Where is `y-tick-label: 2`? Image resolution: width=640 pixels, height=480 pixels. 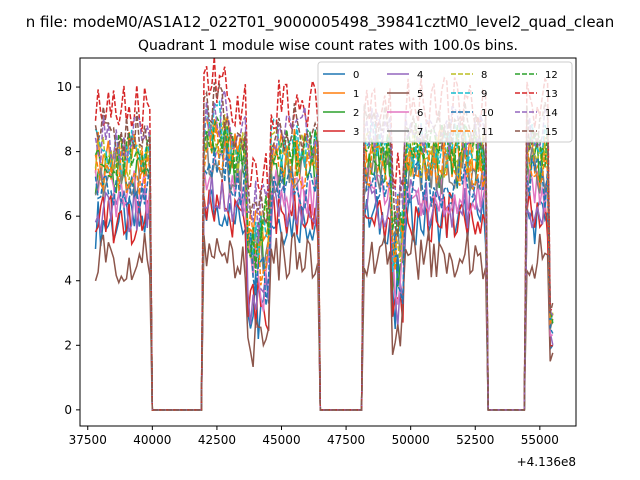 y-tick-label: 2 is located at coordinates (68, 345).